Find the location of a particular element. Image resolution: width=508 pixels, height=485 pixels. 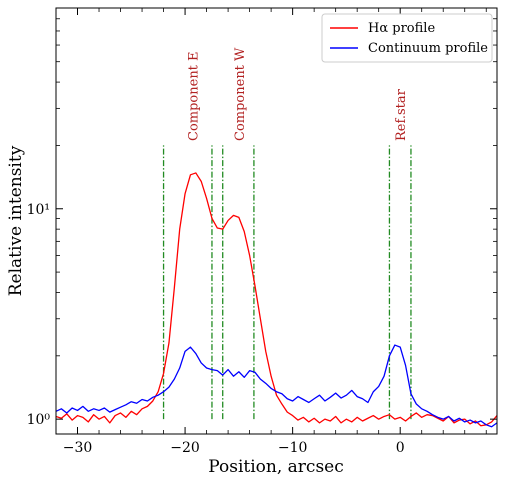

annotations: Component E Component W Ref.star is located at coordinates (298, 94).